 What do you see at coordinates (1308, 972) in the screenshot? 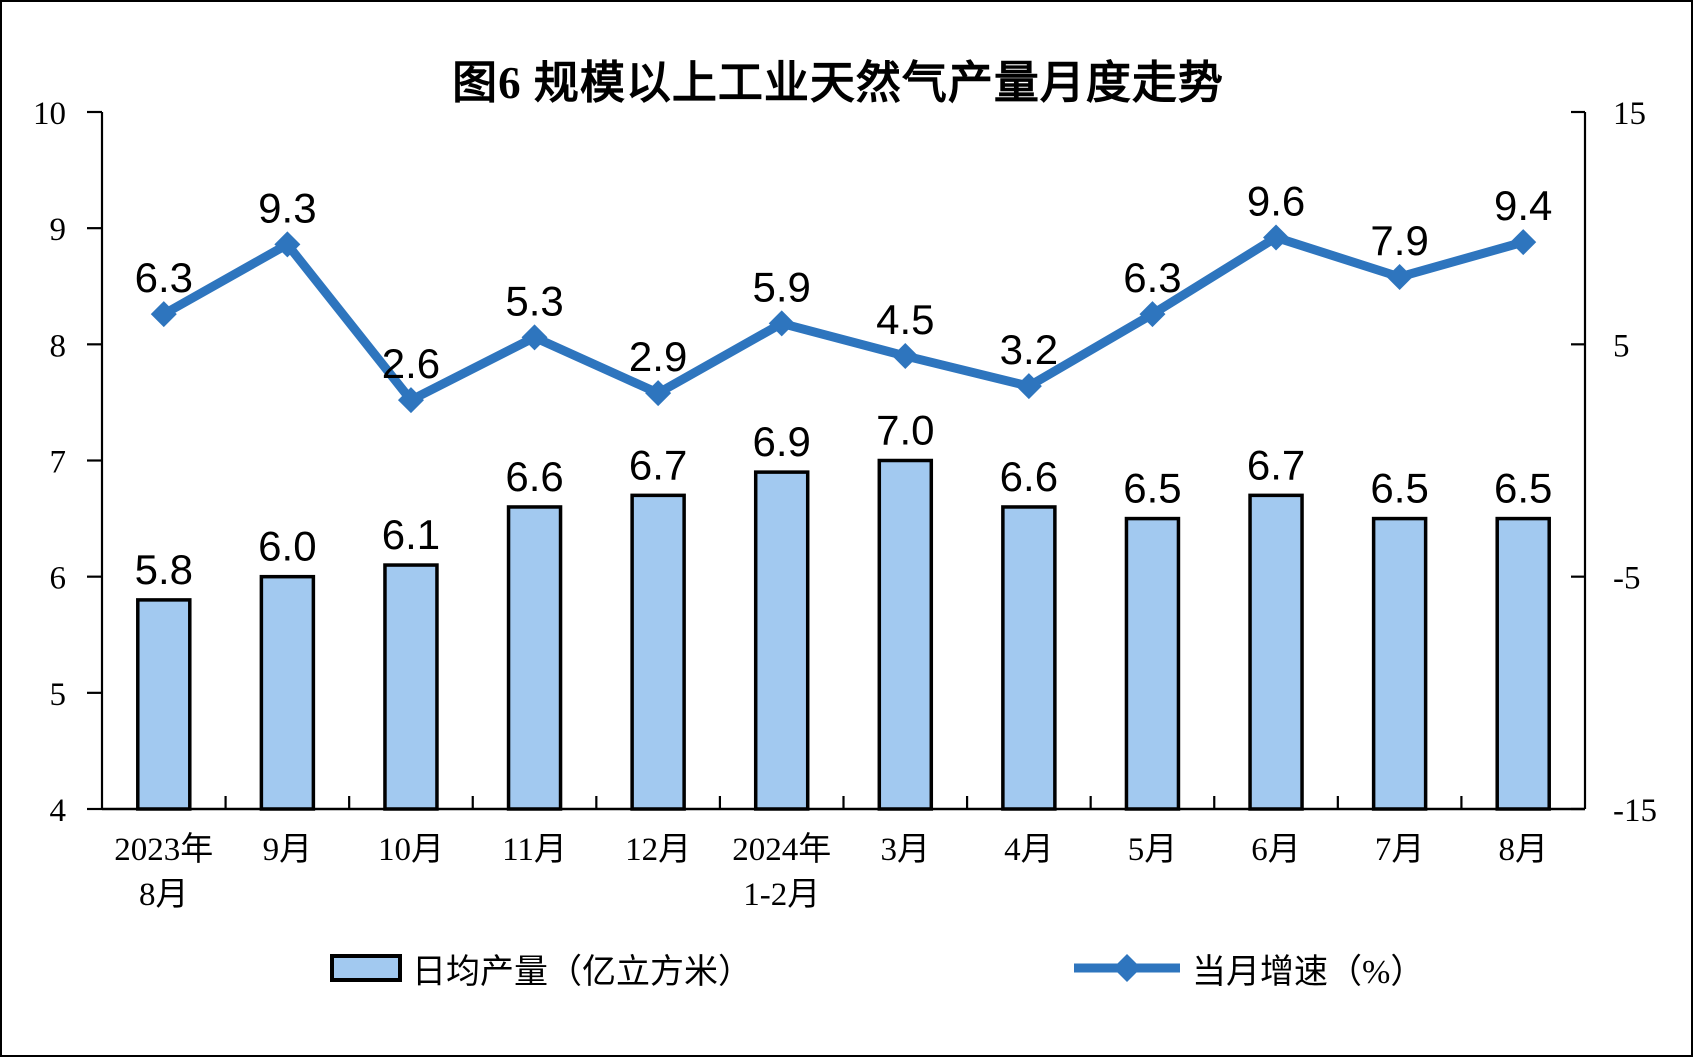
I see `legend-label-line: 当月增速（%）` at bounding box center [1308, 972].